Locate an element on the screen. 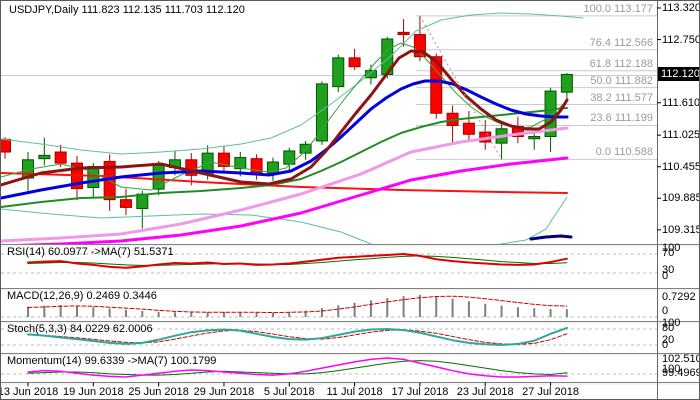 The image size is (700, 400). stoch-scale-label: 0 is located at coordinates (665, 345).